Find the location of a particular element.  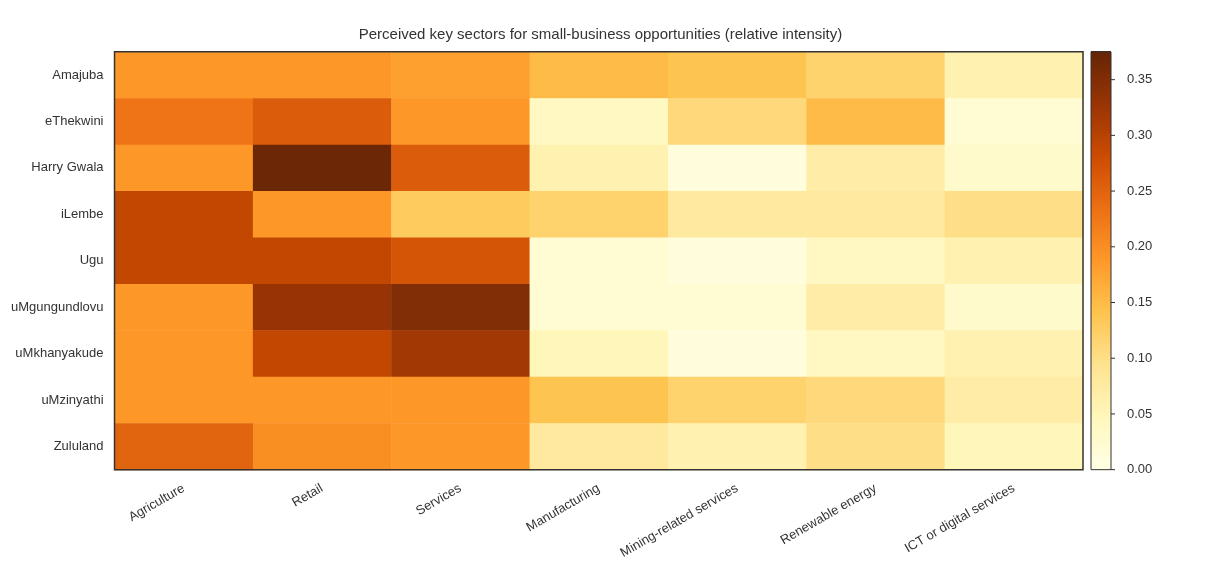

y-tick-label: eThekwini is located at coordinates (74, 121).